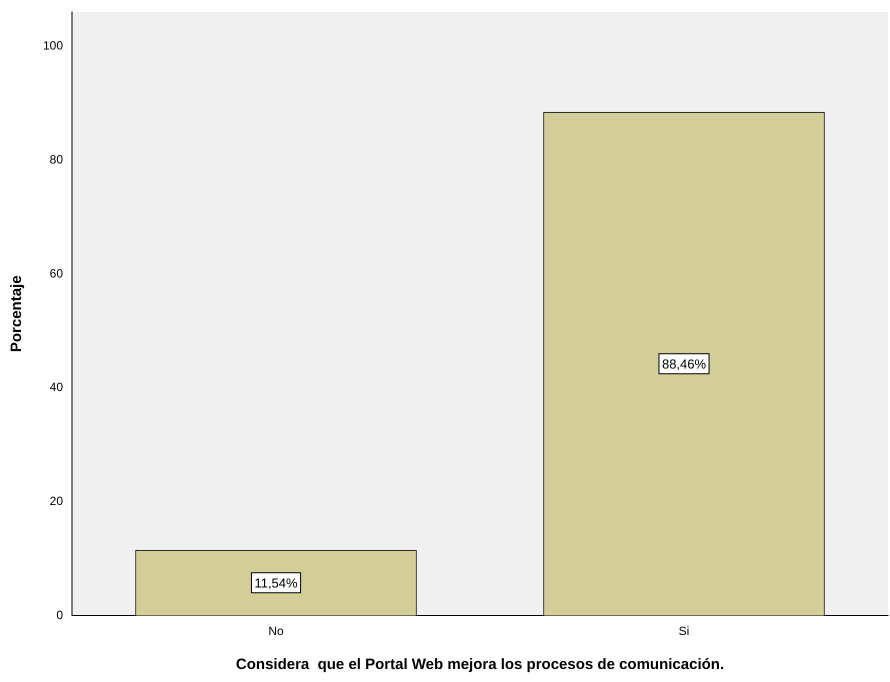  I want to click on y-tick-label: 0, so click(60, 615).